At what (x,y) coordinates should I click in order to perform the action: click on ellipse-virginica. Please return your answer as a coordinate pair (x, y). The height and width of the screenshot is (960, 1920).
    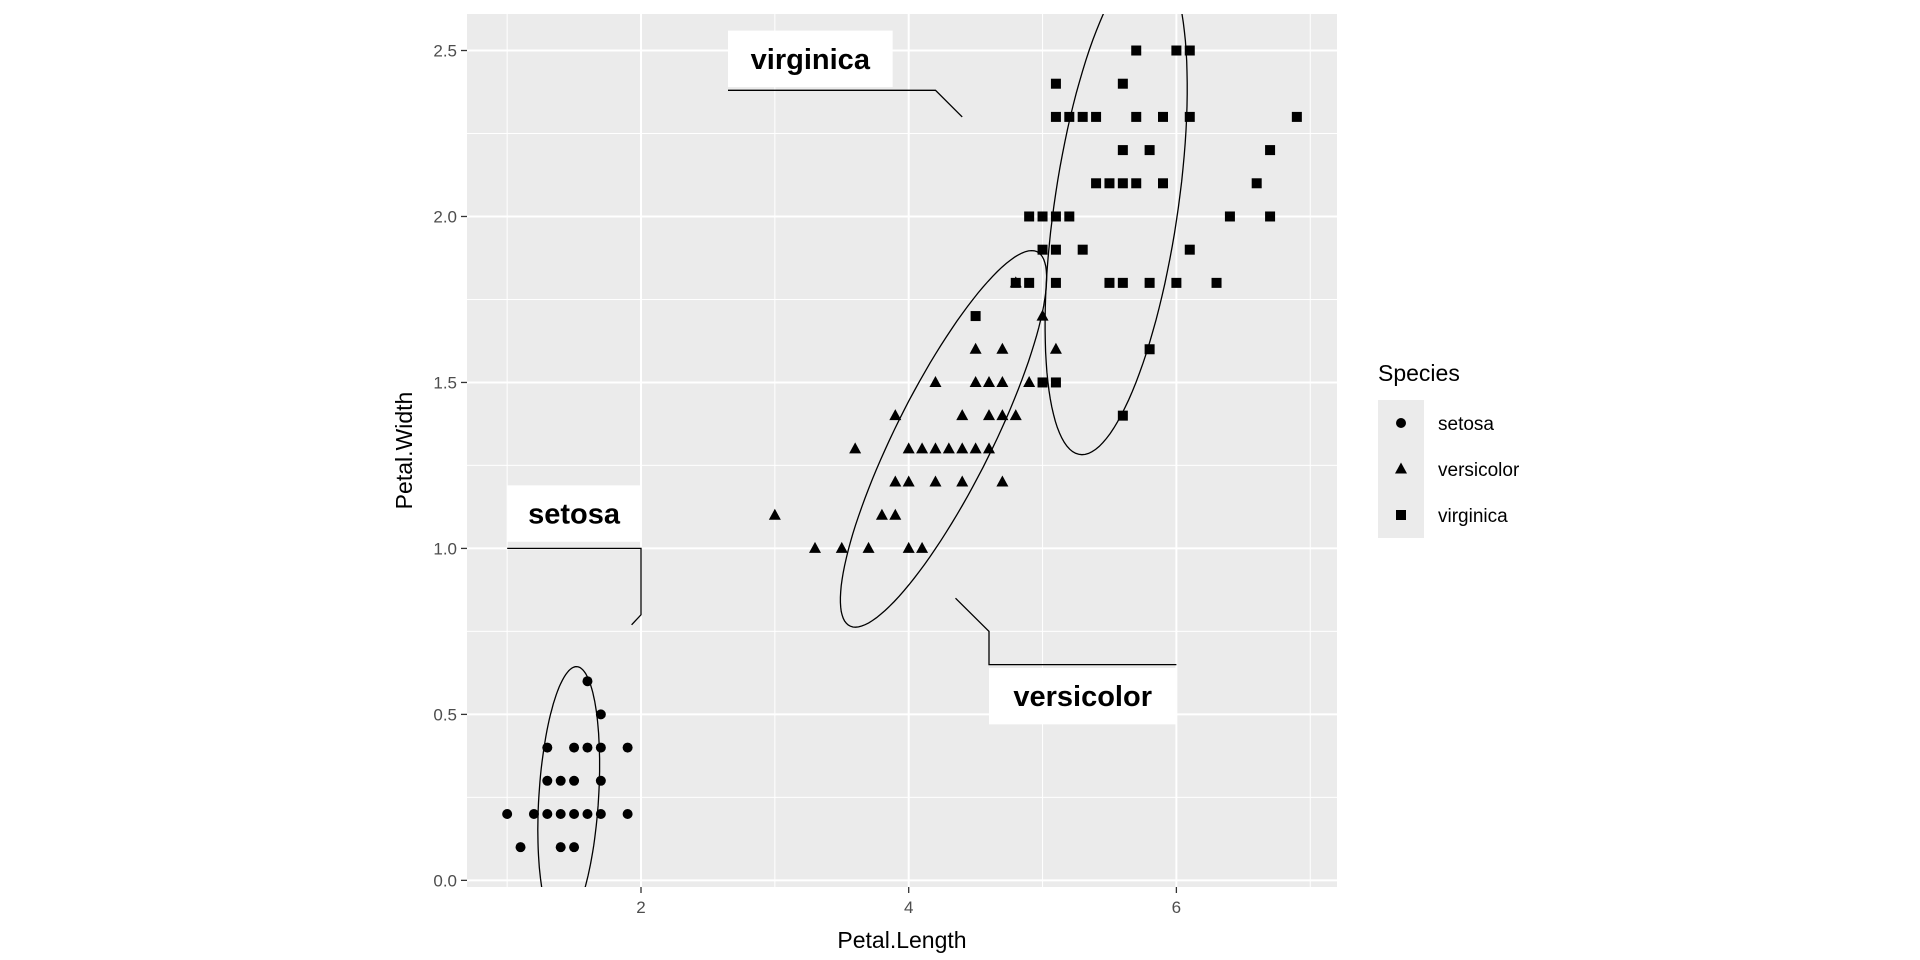
    Looking at the image, I should click on (1116, 235).